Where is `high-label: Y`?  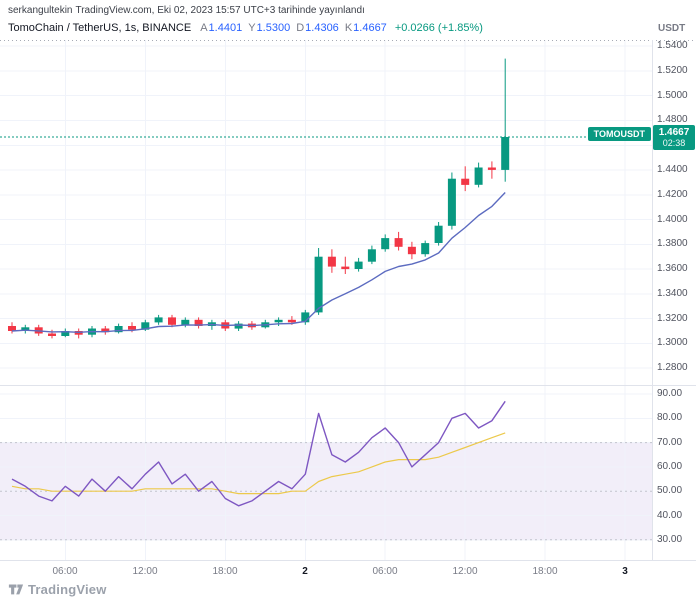
high-label: Y is located at coordinates (252, 28).